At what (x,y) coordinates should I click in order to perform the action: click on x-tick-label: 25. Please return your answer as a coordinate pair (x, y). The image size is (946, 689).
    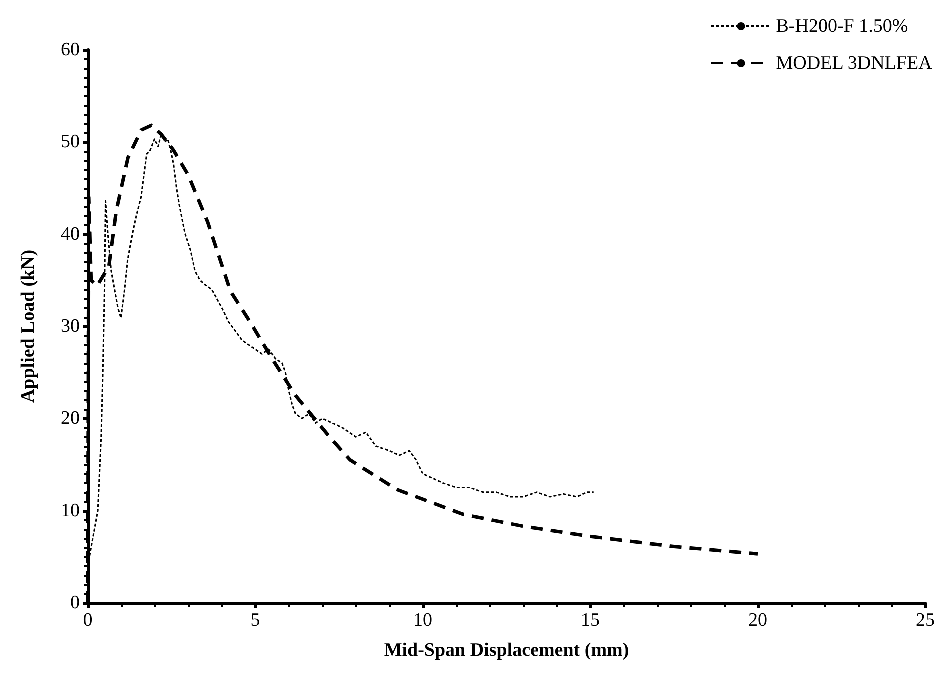
    Looking at the image, I should click on (925, 620).